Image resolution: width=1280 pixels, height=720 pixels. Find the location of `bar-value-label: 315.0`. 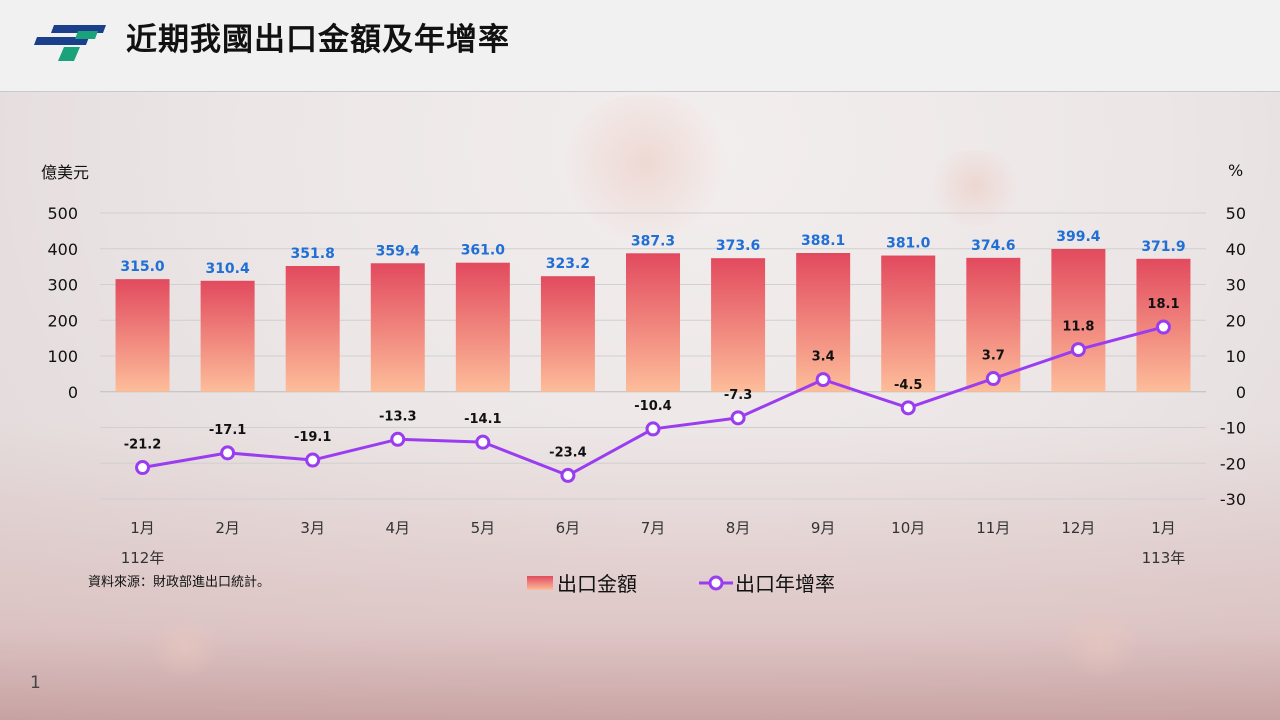

bar-value-label: 315.0 is located at coordinates (142, 267).